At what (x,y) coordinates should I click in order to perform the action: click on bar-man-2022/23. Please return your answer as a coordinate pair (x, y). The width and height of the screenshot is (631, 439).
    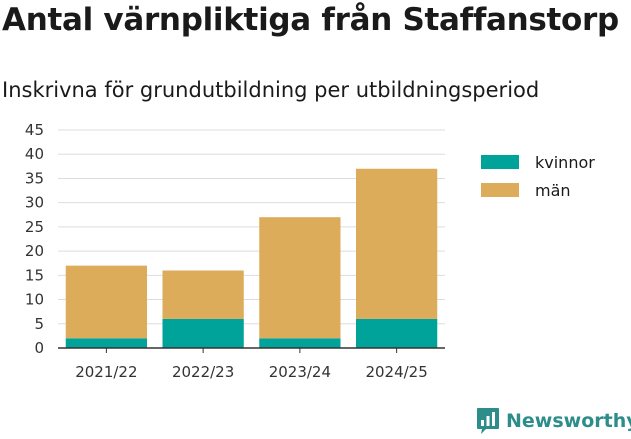
    Looking at the image, I should click on (203, 294).